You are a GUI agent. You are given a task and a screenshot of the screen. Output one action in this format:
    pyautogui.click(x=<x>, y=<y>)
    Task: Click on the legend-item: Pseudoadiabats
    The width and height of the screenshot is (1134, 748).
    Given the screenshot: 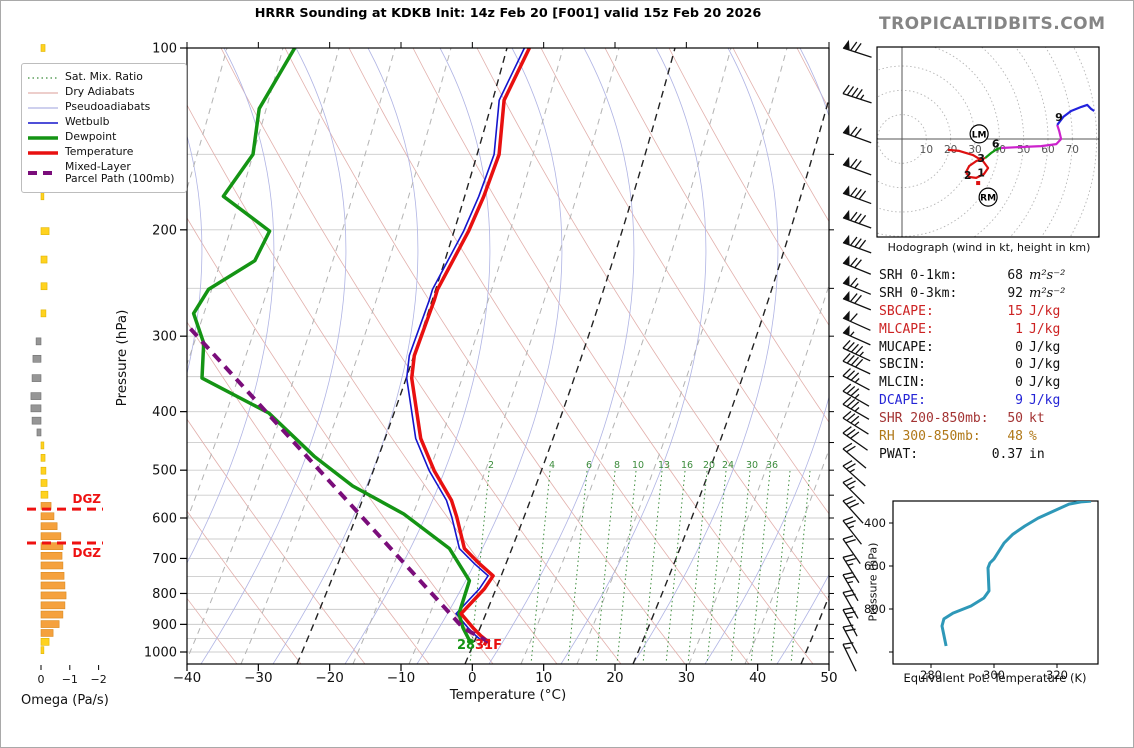 What is the action you would take?
    pyautogui.click(x=104, y=107)
    